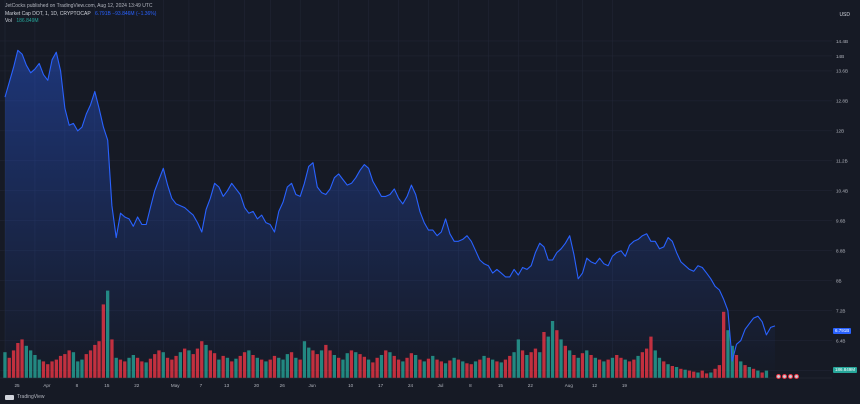  I want to click on price-axis-bg, so click(846, 202).